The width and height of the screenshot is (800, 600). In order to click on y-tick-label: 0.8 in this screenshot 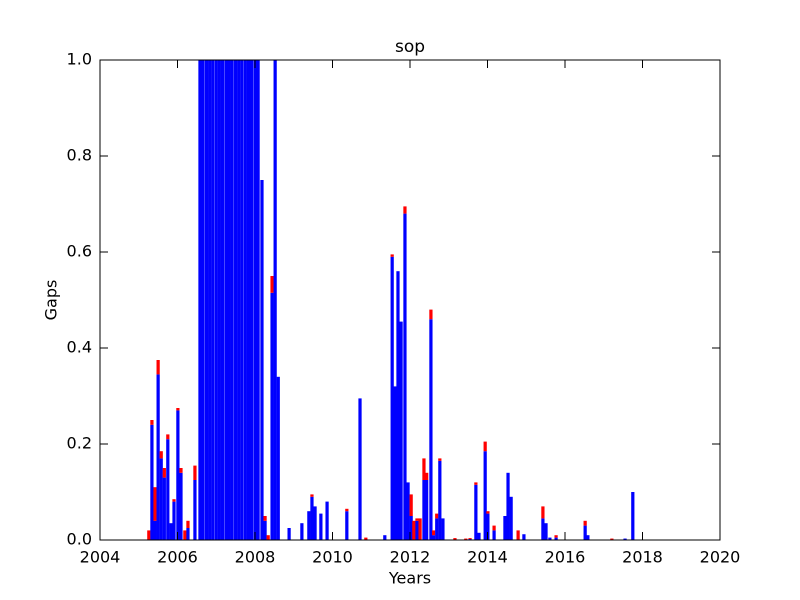, I will do `click(79, 155)`.